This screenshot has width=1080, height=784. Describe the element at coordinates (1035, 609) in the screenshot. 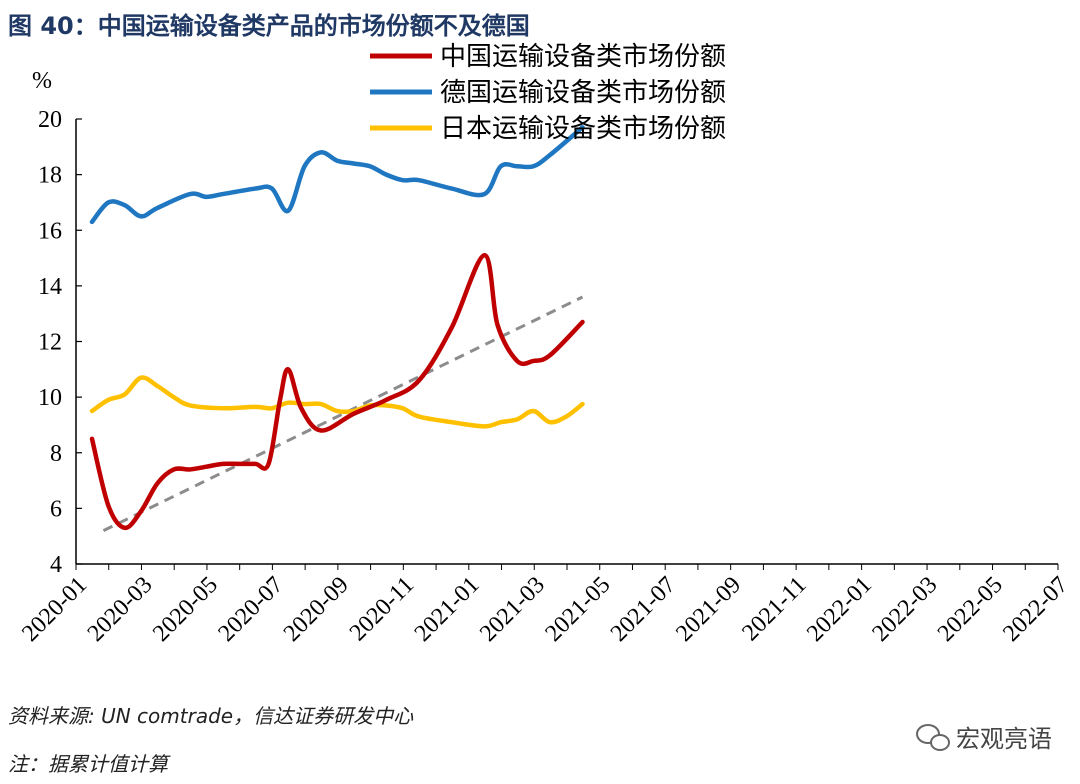

I see `x-tick-label: 2022-07` at that location.